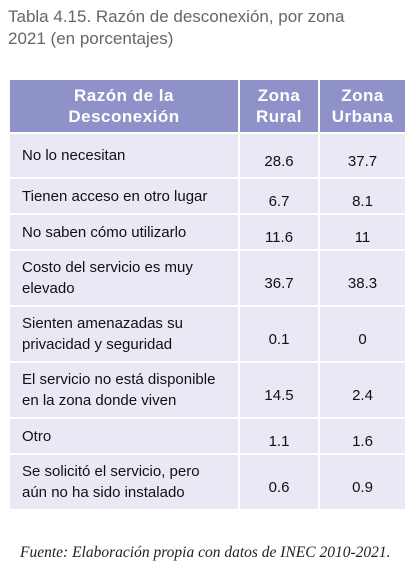 This screenshot has width=415, height=588. Describe the element at coordinates (362, 155) in the screenshot. I see `cell-value: 37.7` at that location.